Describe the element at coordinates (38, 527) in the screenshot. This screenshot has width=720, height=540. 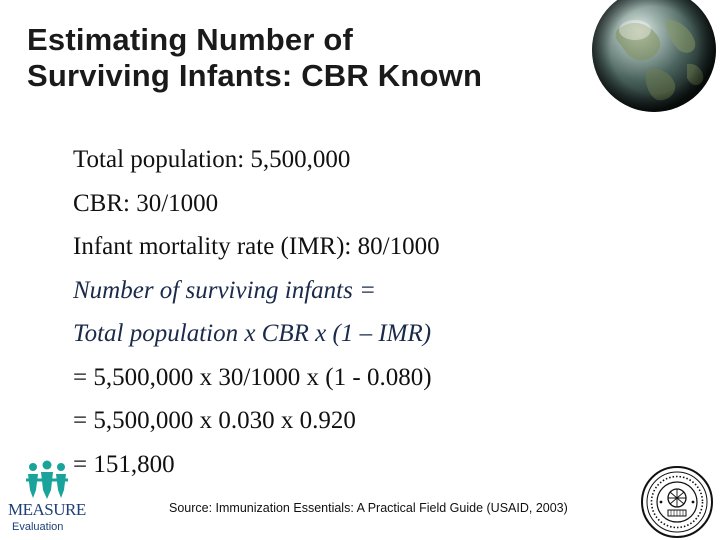
I see `measure-evaluation-label: Evaluation` at that location.